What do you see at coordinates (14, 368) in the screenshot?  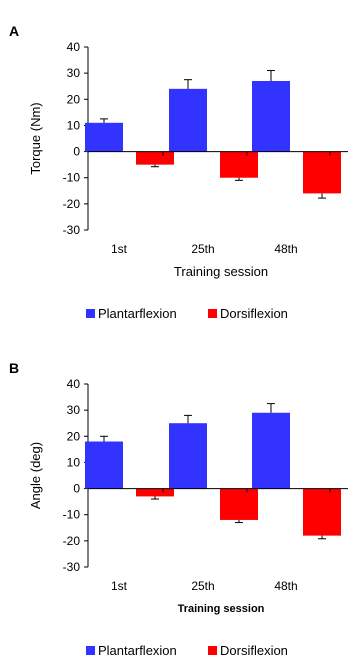 I see `panel-label: B` at bounding box center [14, 368].